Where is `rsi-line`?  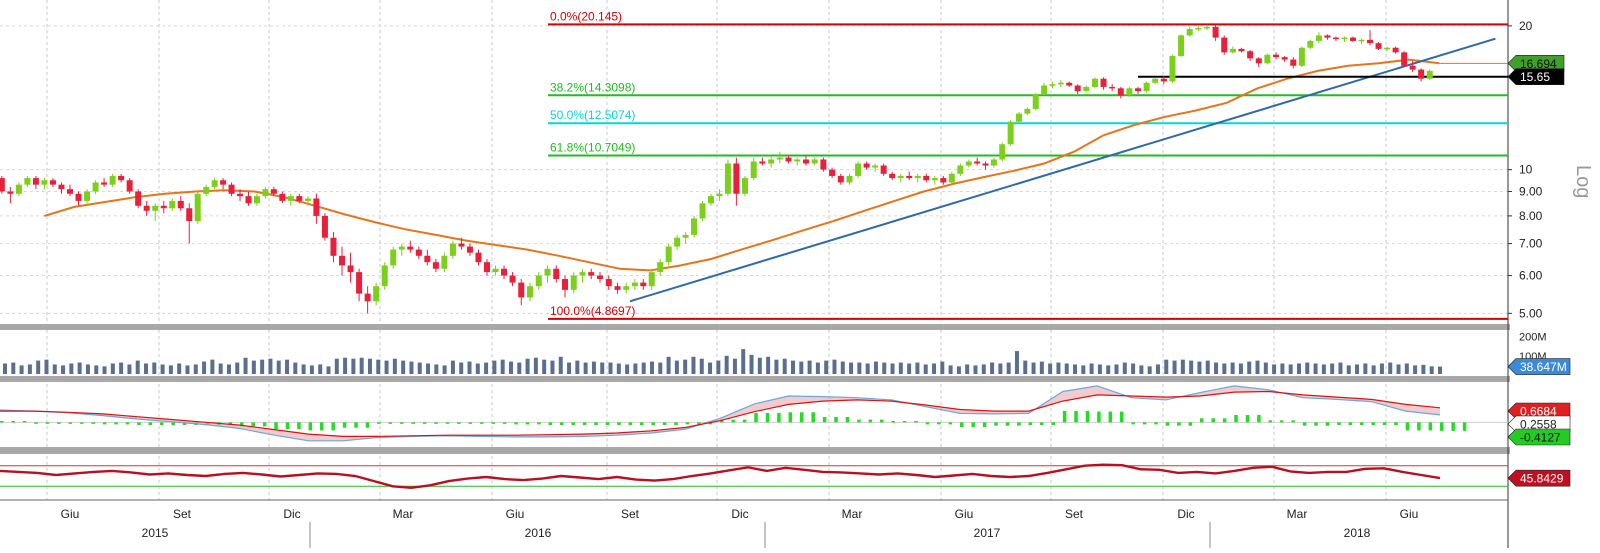 rsi-line is located at coordinates (720, 476).